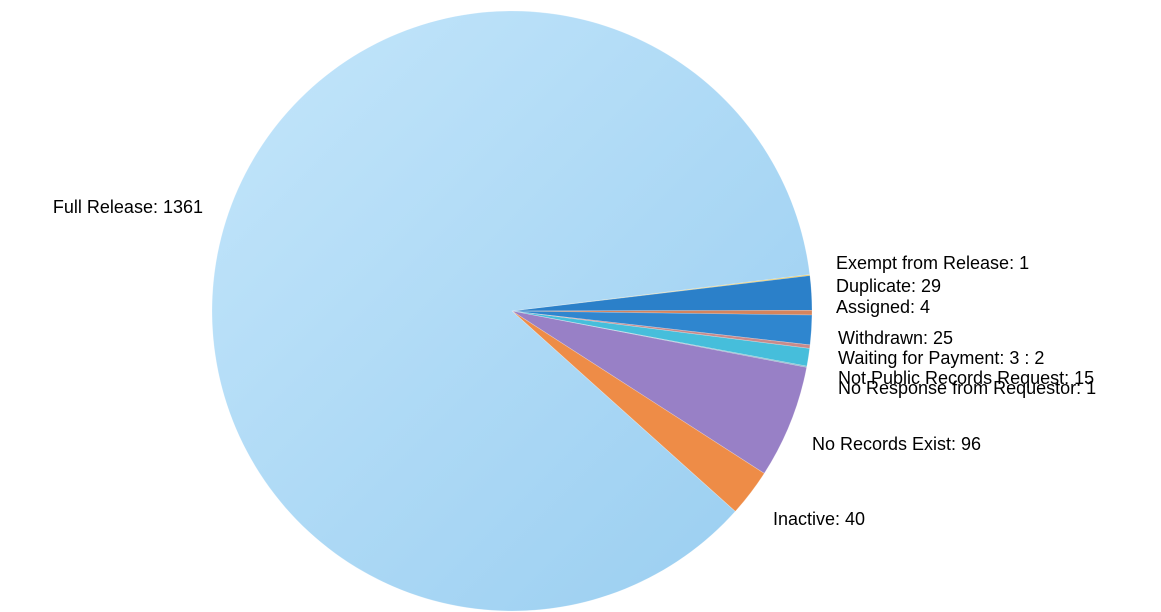 The width and height of the screenshot is (1161, 612). I want to click on pie-slice-assigned, so click(662, 312).